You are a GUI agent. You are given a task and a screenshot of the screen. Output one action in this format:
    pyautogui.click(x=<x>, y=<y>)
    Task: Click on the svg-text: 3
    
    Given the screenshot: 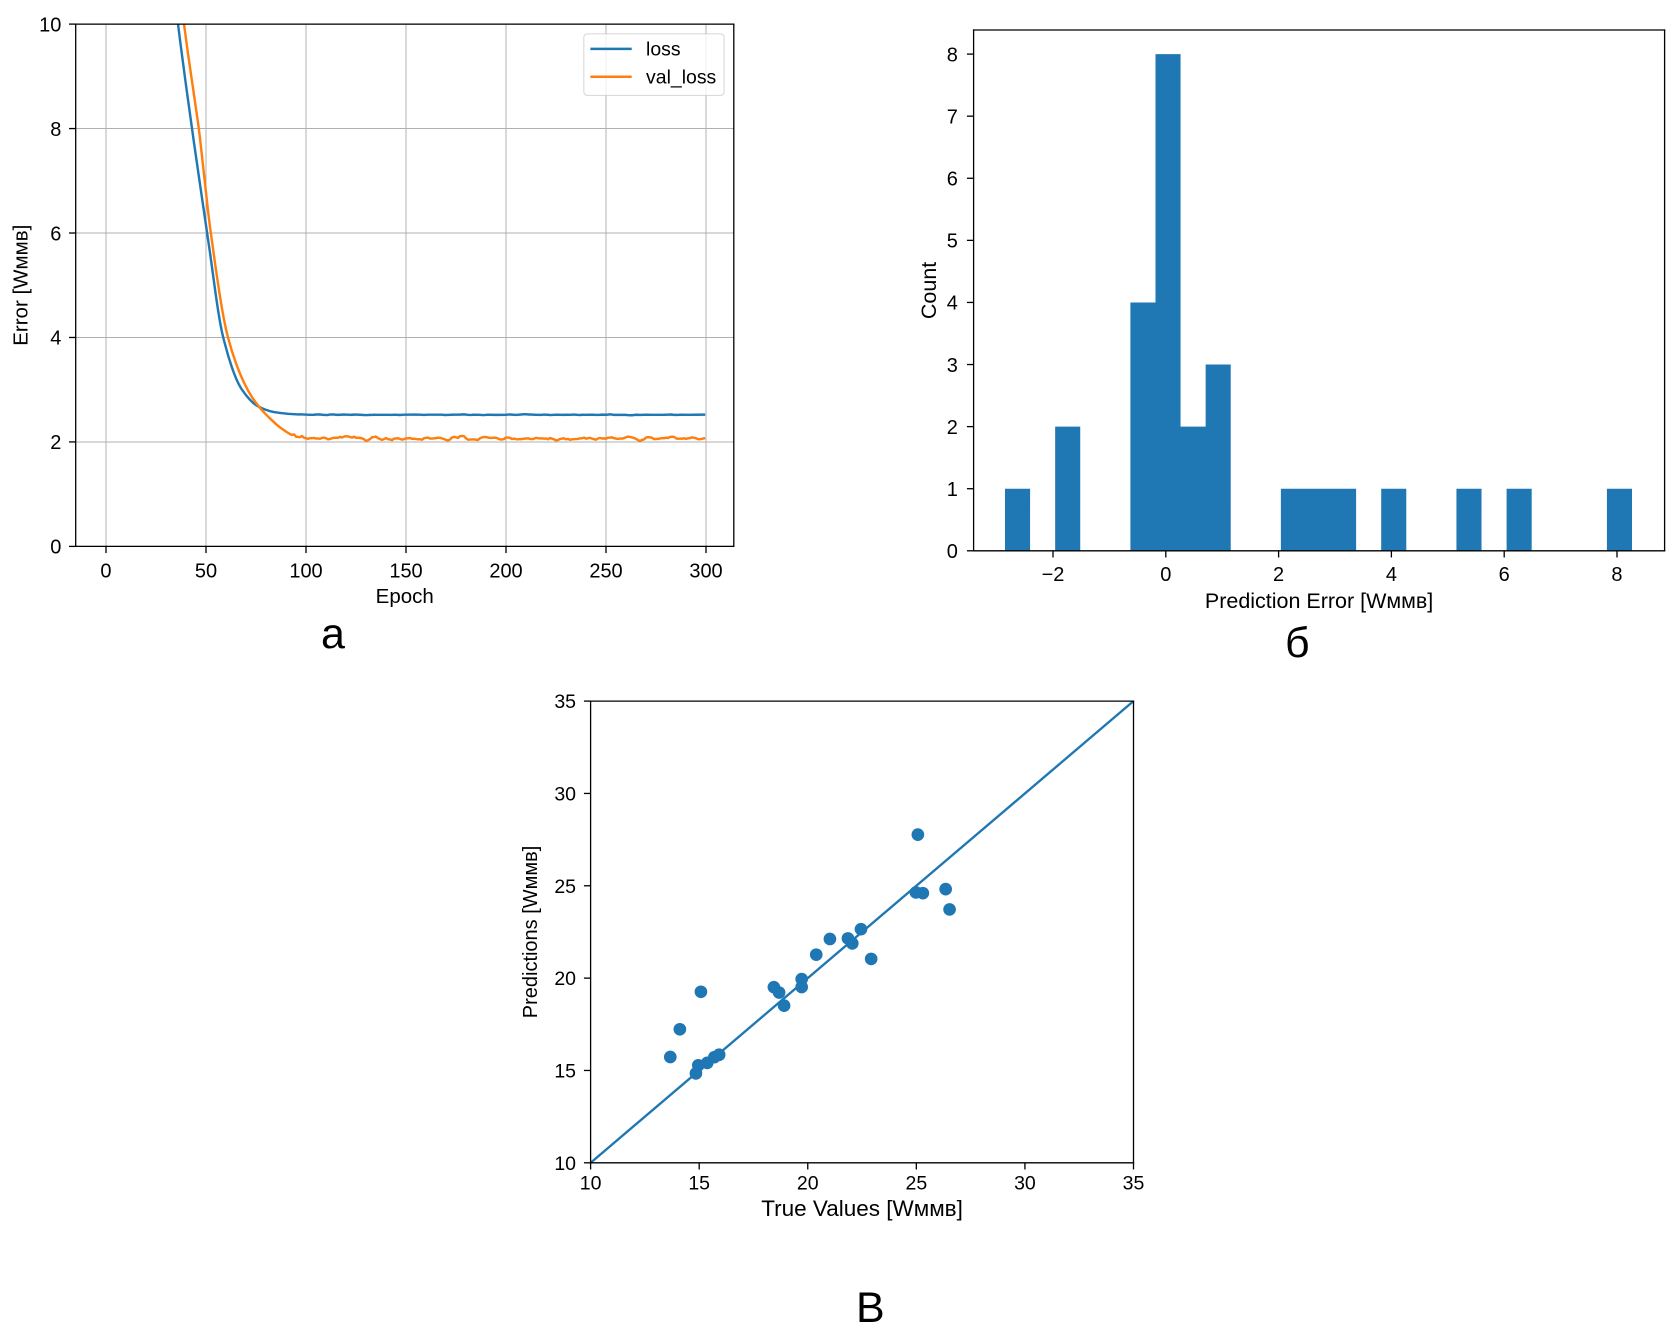 What is the action you would take?
    pyautogui.click(x=952, y=366)
    